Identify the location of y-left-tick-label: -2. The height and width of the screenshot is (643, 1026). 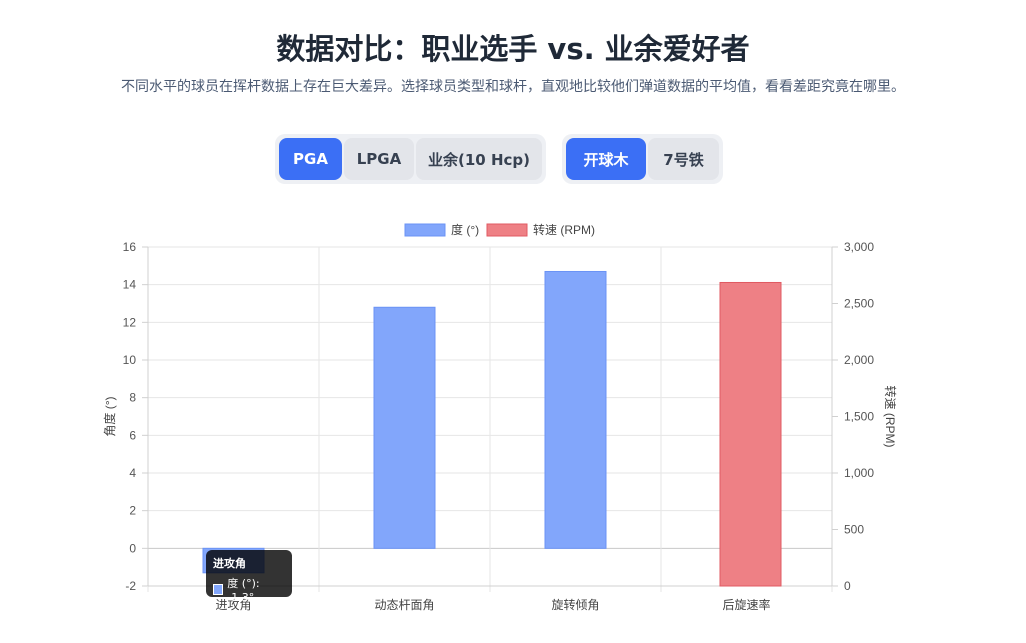
(130, 586).